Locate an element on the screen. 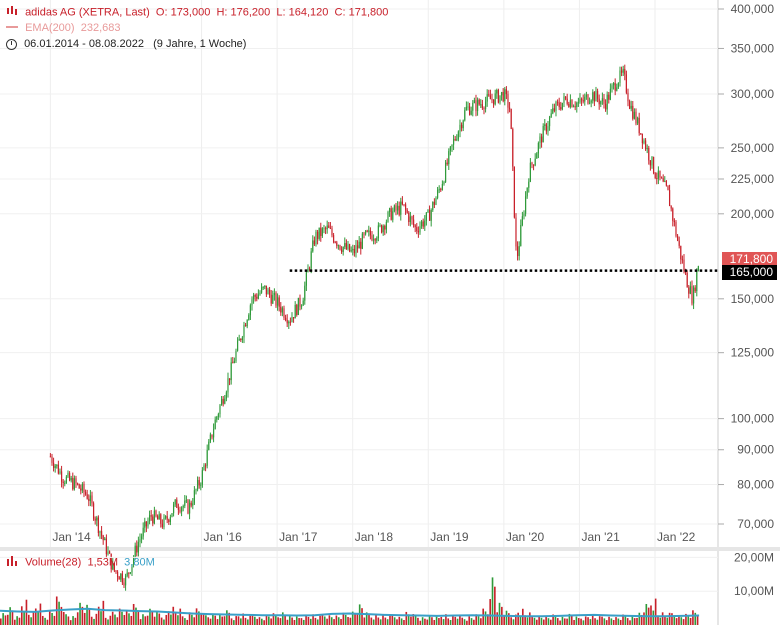 This screenshot has width=780, height=625. level-line-tag: 165,000 is located at coordinates (749, 272).